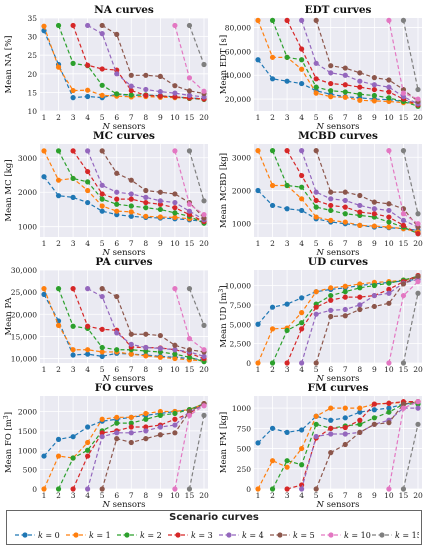 This screenshot has height=550, width=428. I want to click on legend-label: k = 10, so click(357, 535).